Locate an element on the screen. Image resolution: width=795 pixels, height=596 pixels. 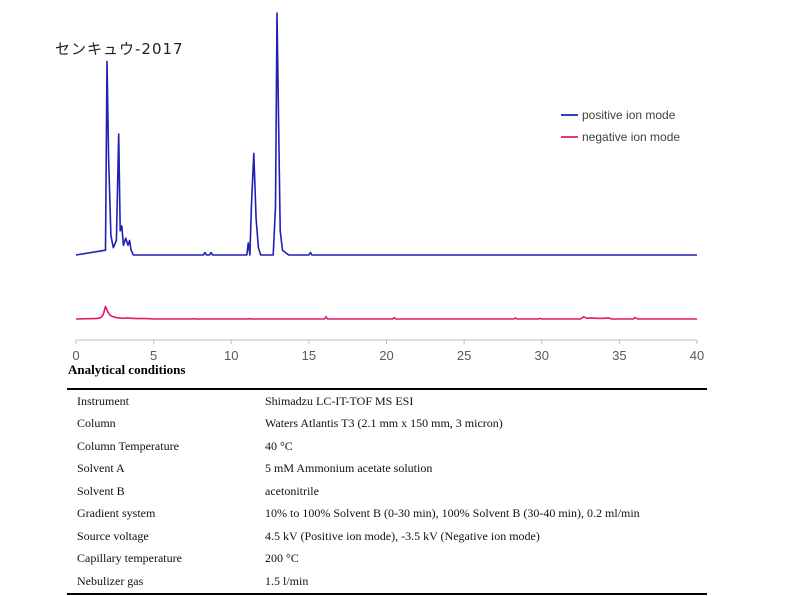
condition-label: Instrument is located at coordinates (103, 400).